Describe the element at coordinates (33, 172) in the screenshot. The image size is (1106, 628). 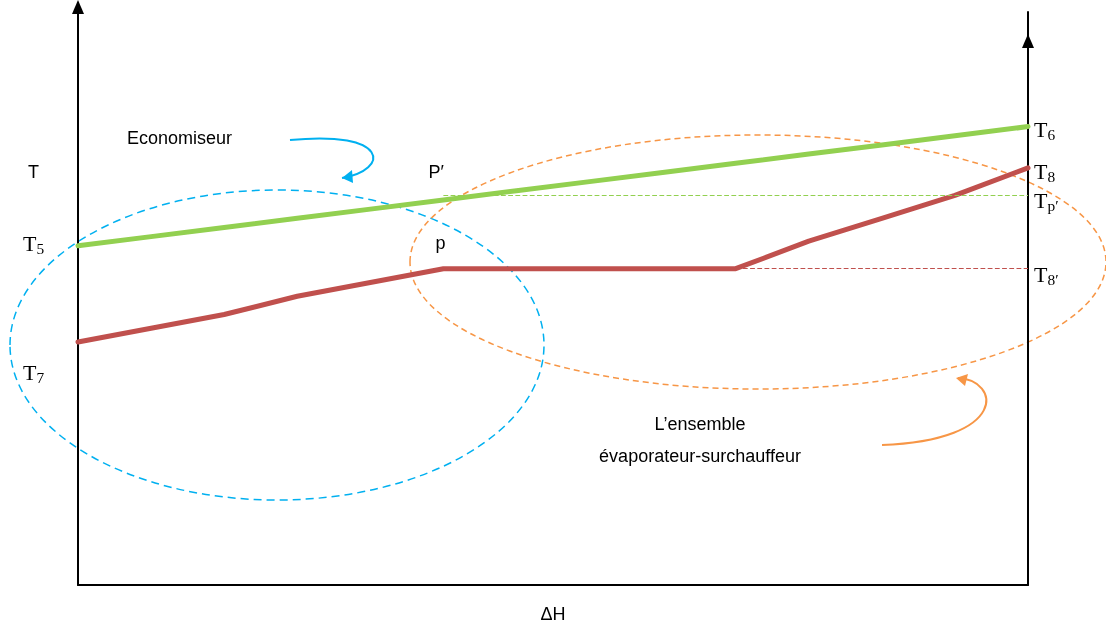
I see `y-axis-title: T` at that location.